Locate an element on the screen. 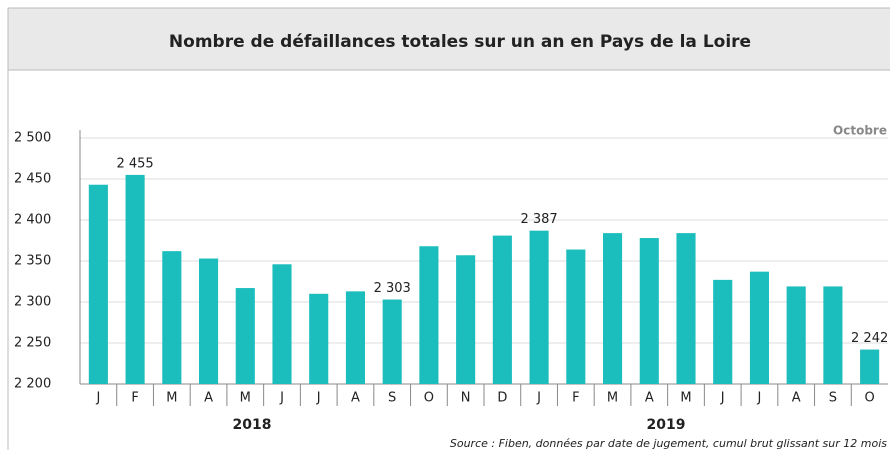 This screenshot has width=890, height=450. y-tick-label: 2 400 is located at coordinates (32, 220).